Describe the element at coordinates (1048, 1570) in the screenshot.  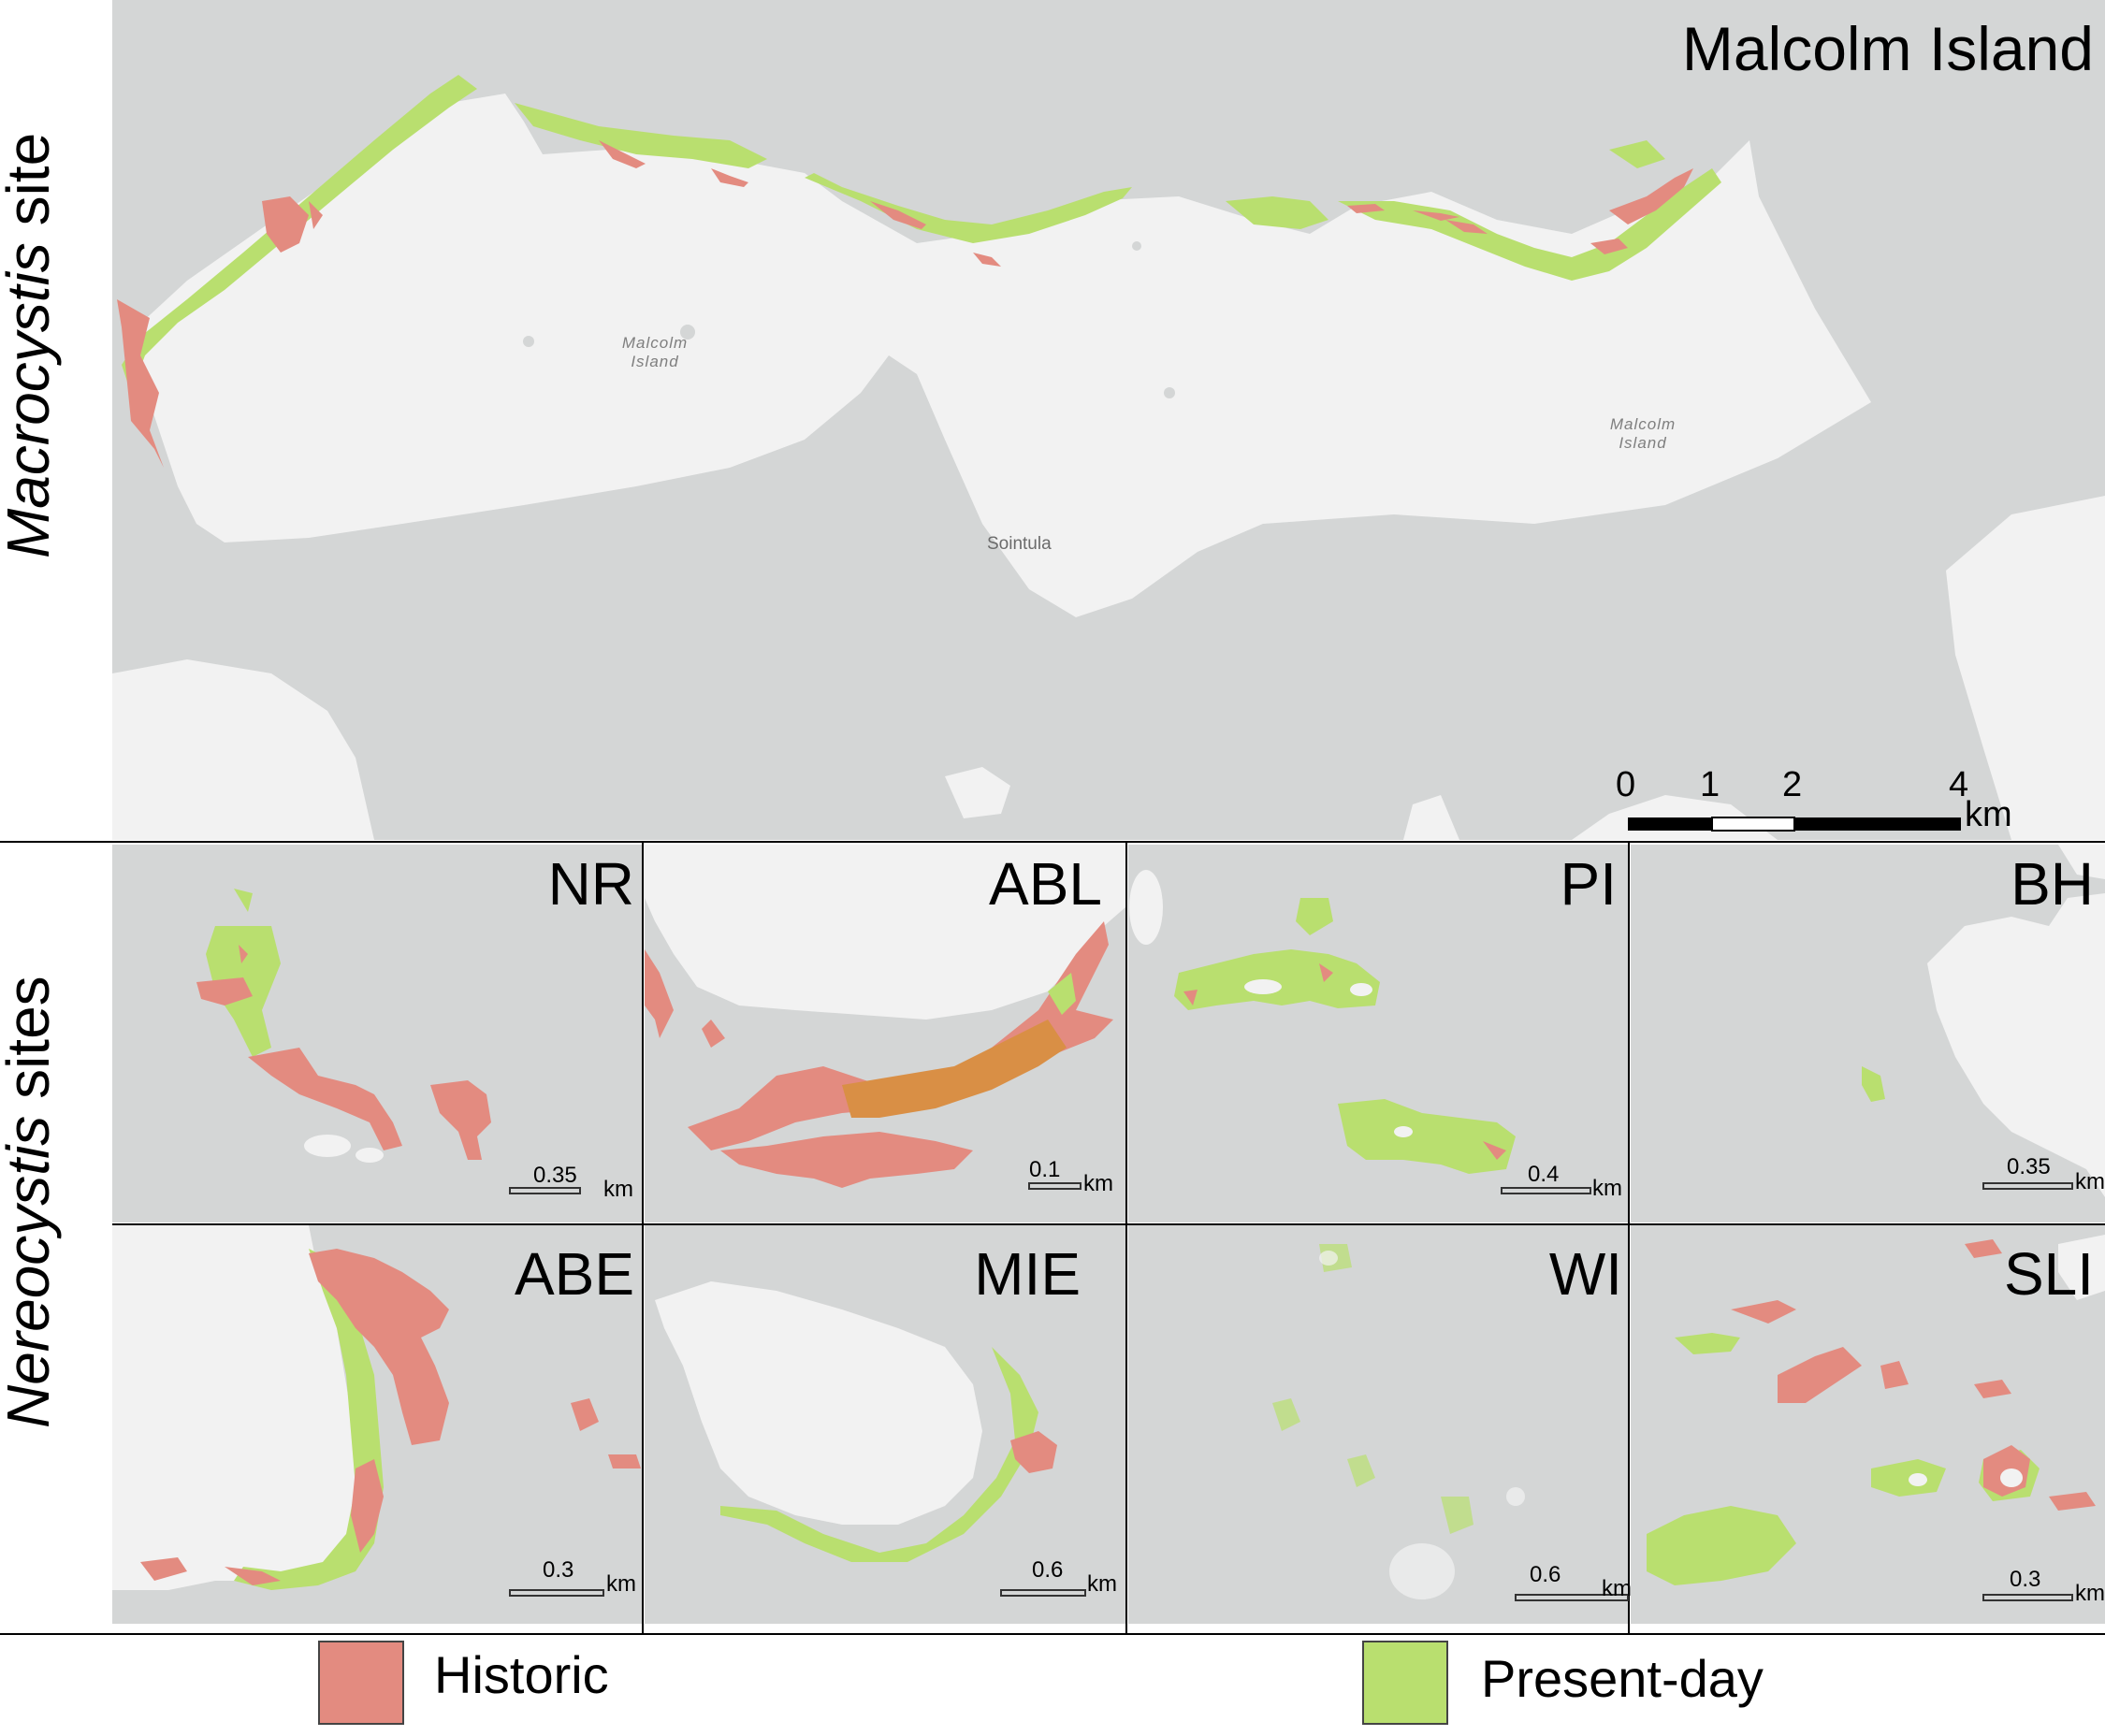
I see `mie-scale-value: 0.6` at that location.